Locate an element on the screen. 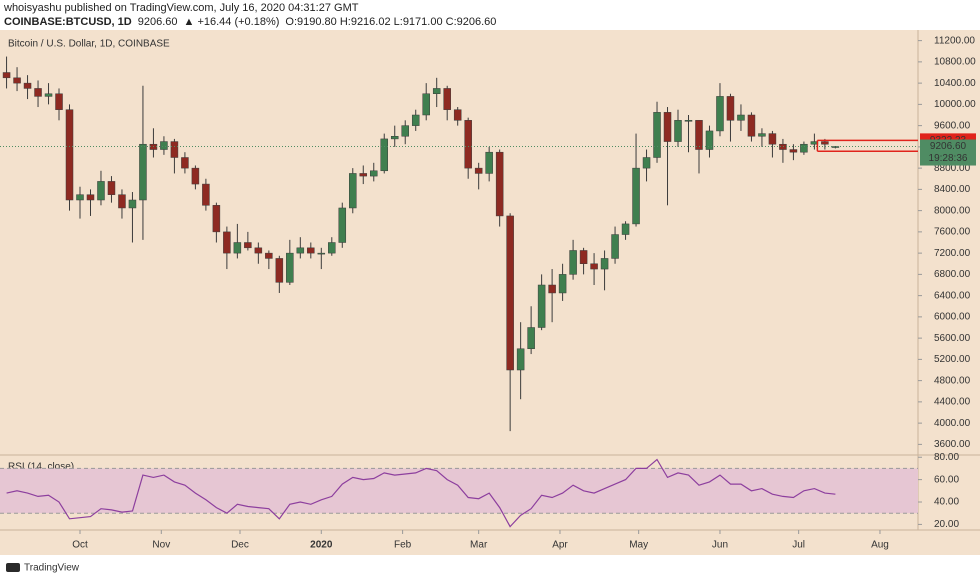  y-tick-label: 6800.00 is located at coordinates (952, 274).